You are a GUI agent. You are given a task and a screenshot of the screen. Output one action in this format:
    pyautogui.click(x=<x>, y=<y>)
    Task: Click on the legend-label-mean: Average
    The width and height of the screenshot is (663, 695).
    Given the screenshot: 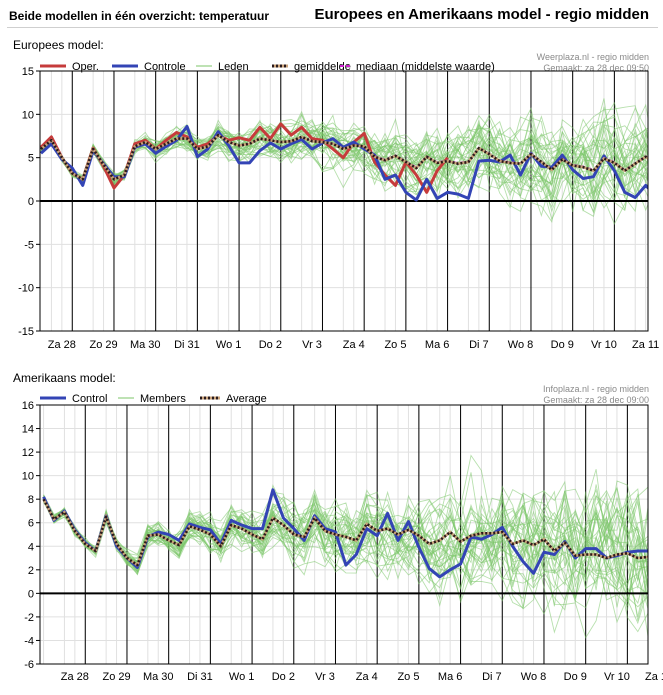 What is the action you would take?
    pyautogui.click(x=246, y=399)
    